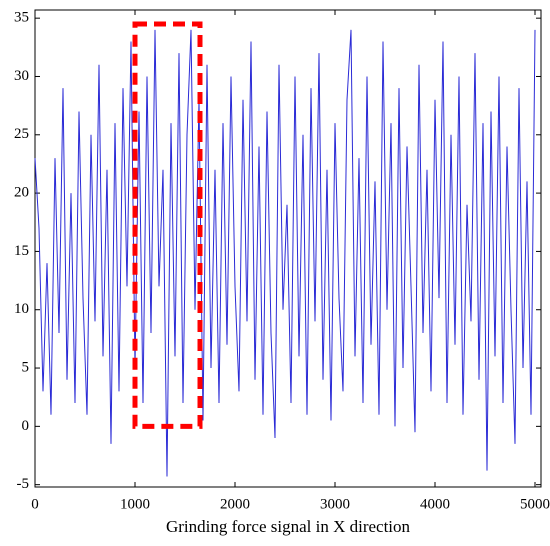  Describe the element at coordinates (21, 18) in the screenshot. I see `y-tick-label: 35` at that location.